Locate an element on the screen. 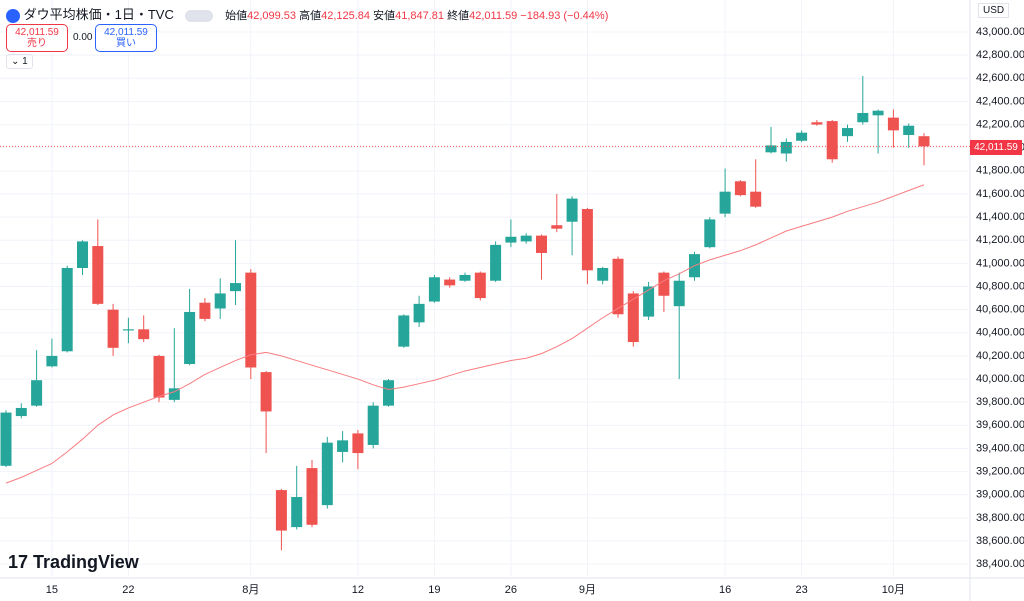 This screenshot has width=1024, height=601. y-tick-label: 40,200.00 is located at coordinates (1000, 356).